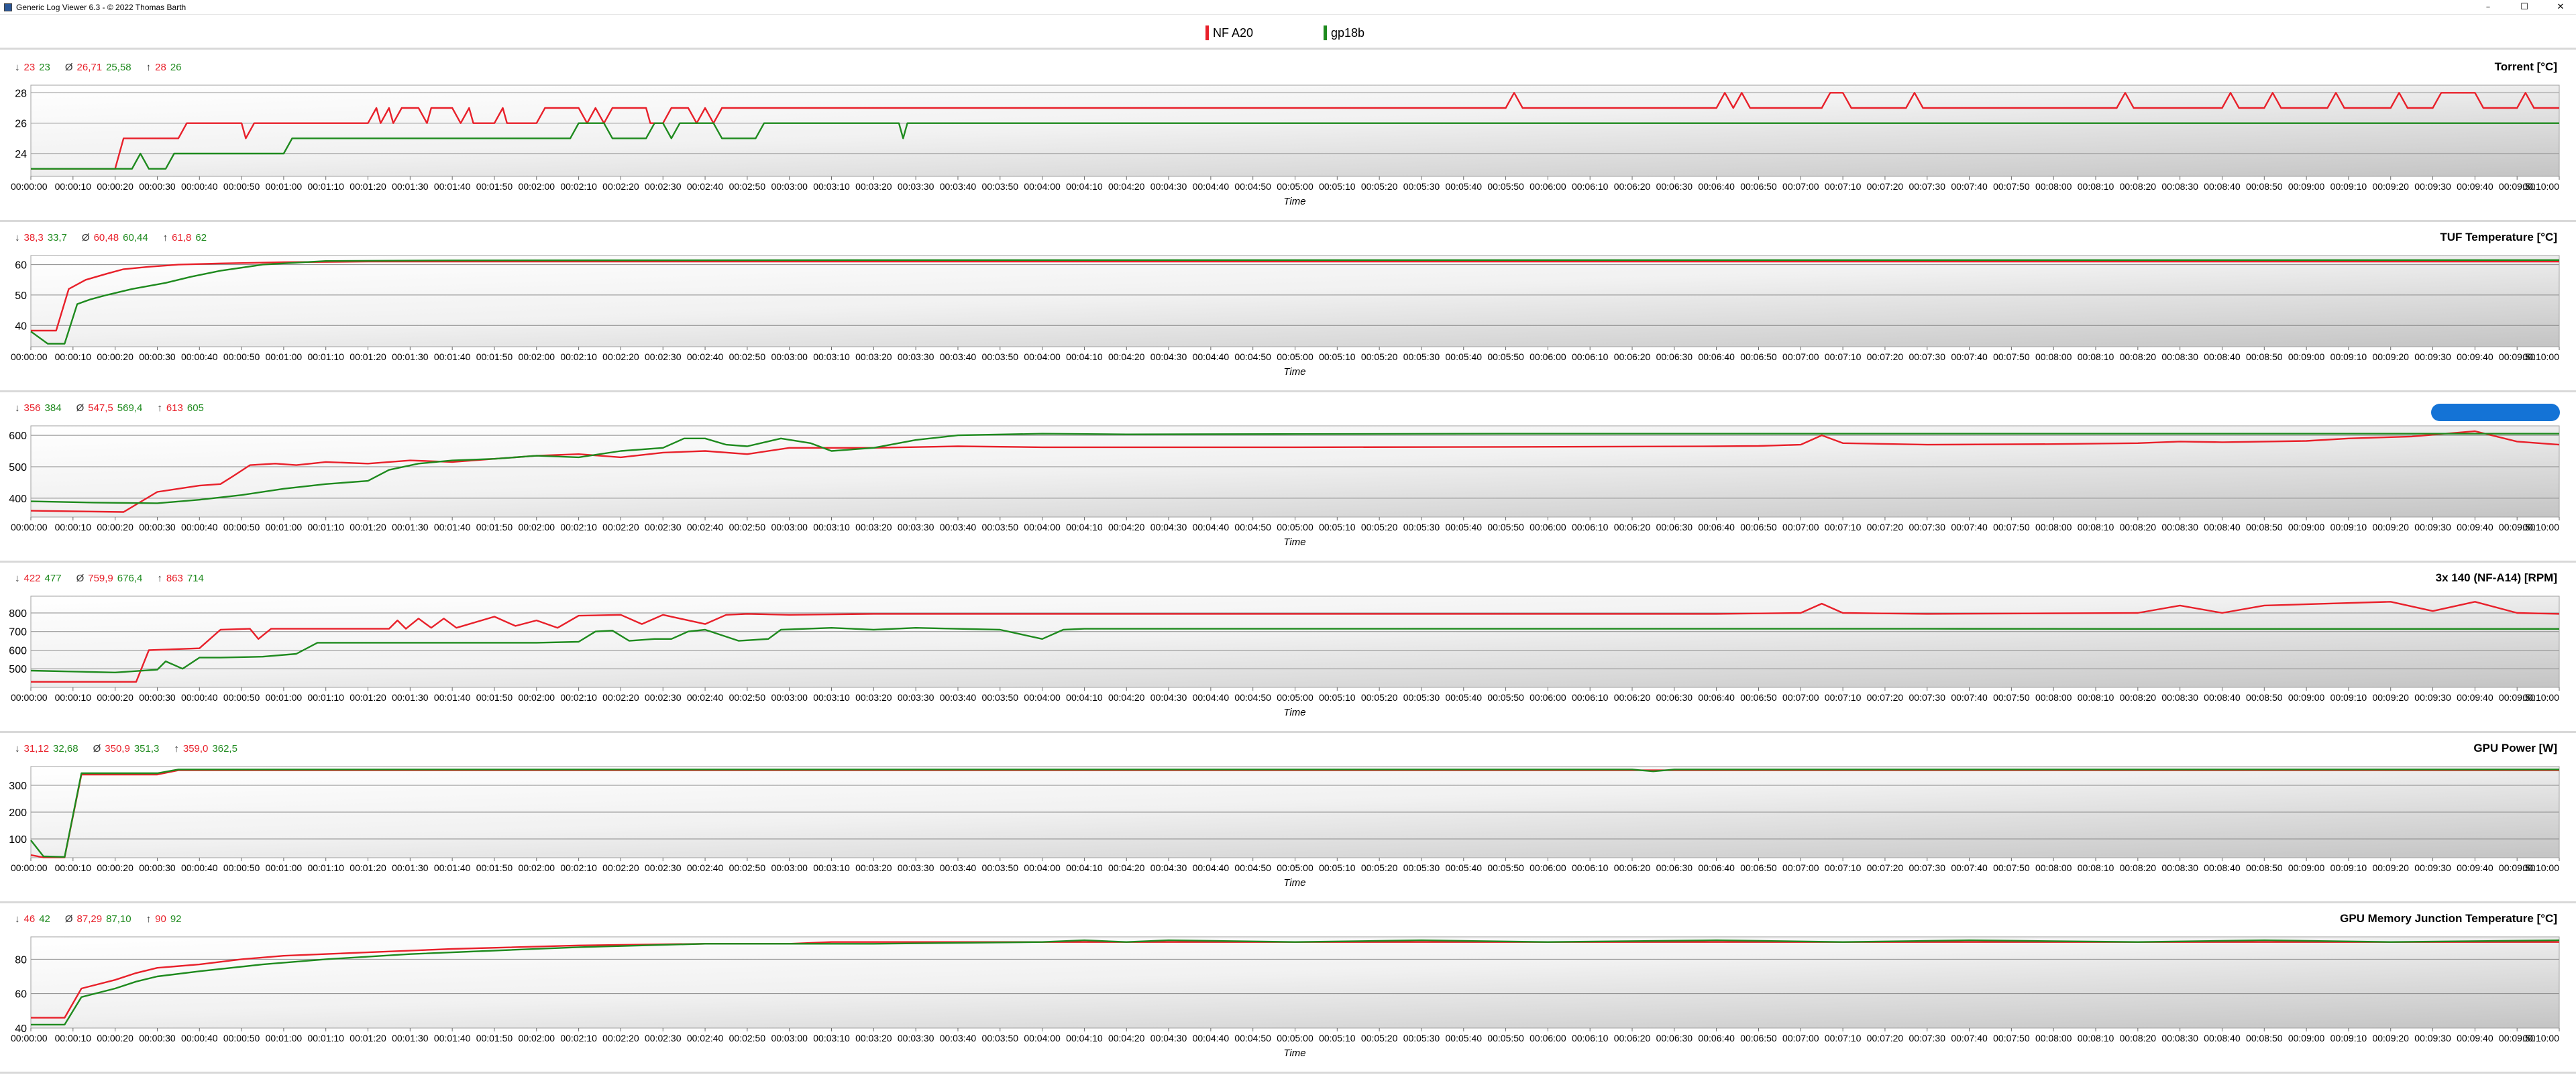 The height and width of the screenshot is (1075, 2576). I want to click on x-tick-label: 00:04:20, so click(1126, 867).